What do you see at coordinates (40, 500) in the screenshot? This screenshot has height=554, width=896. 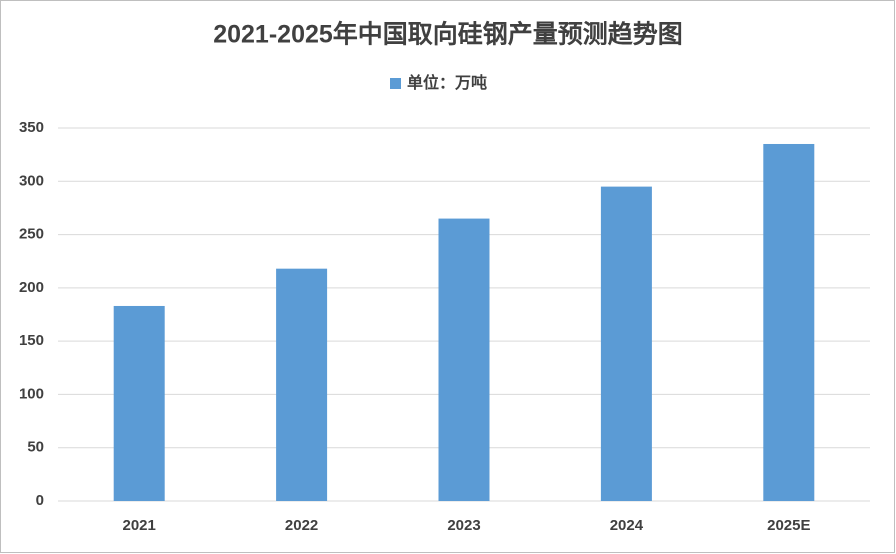 I see `y-tick-label: 0` at bounding box center [40, 500].